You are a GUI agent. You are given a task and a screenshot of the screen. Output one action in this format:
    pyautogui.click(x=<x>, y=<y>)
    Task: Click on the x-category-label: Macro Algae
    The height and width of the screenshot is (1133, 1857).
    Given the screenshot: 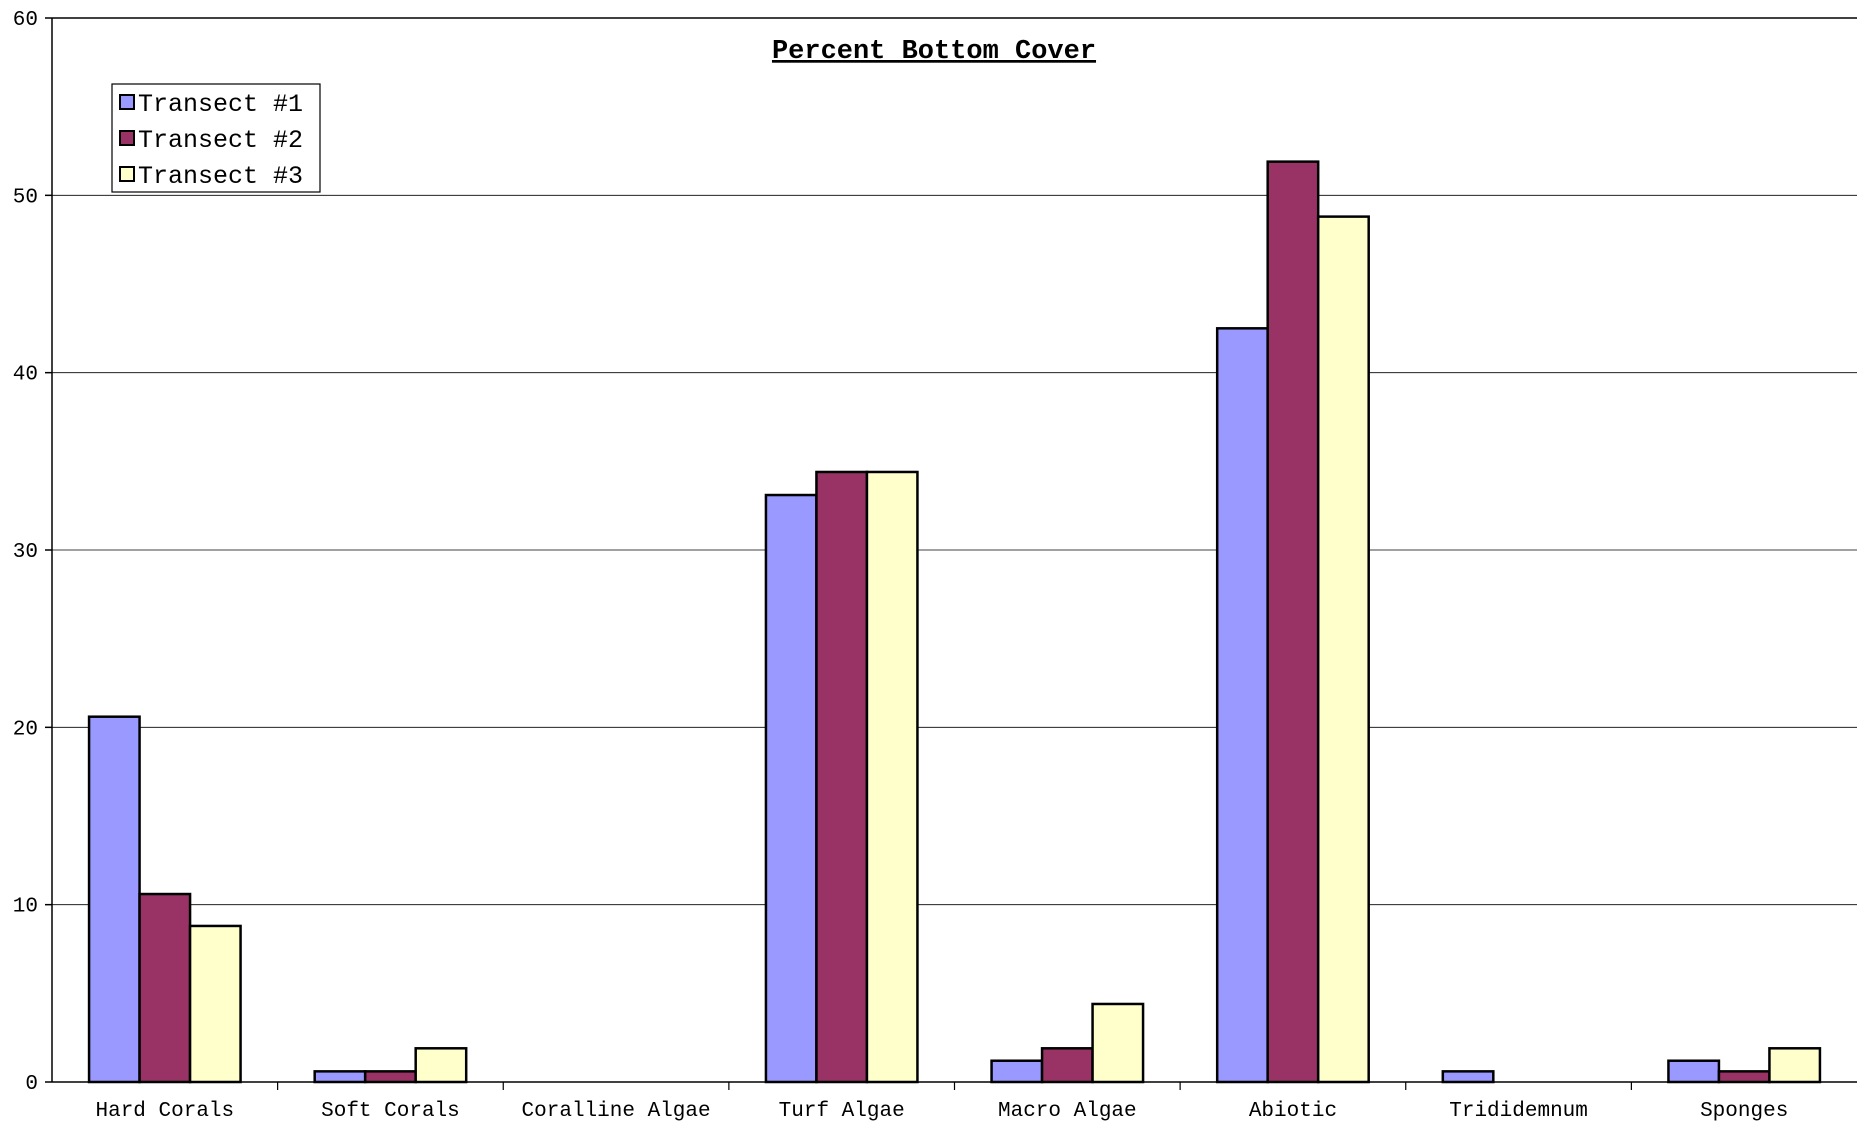 What is the action you would take?
    pyautogui.click(x=1067, y=1111)
    